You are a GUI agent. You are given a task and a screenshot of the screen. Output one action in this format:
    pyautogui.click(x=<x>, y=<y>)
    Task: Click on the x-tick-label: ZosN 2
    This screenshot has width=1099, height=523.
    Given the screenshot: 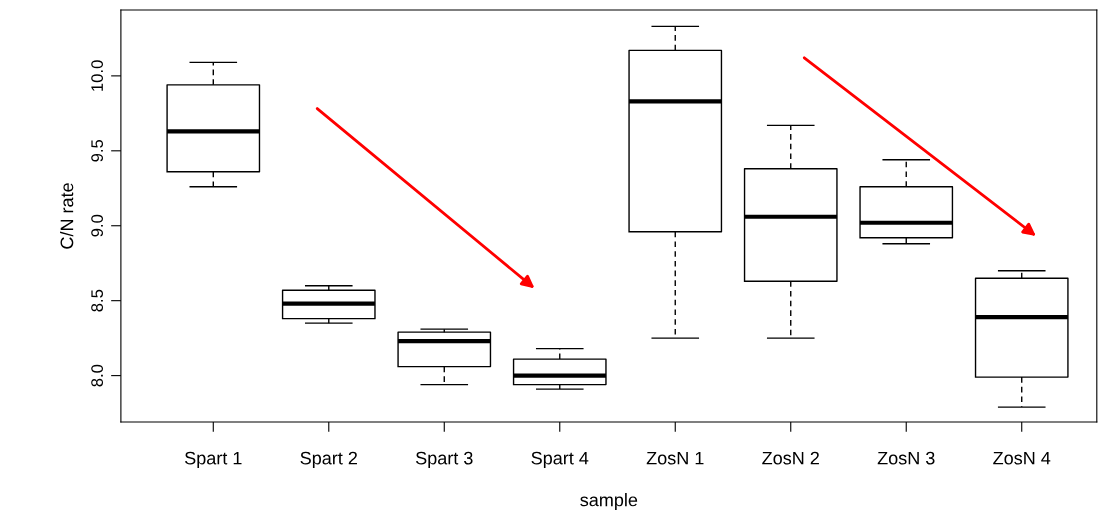 What is the action you would take?
    pyautogui.click(x=790, y=458)
    